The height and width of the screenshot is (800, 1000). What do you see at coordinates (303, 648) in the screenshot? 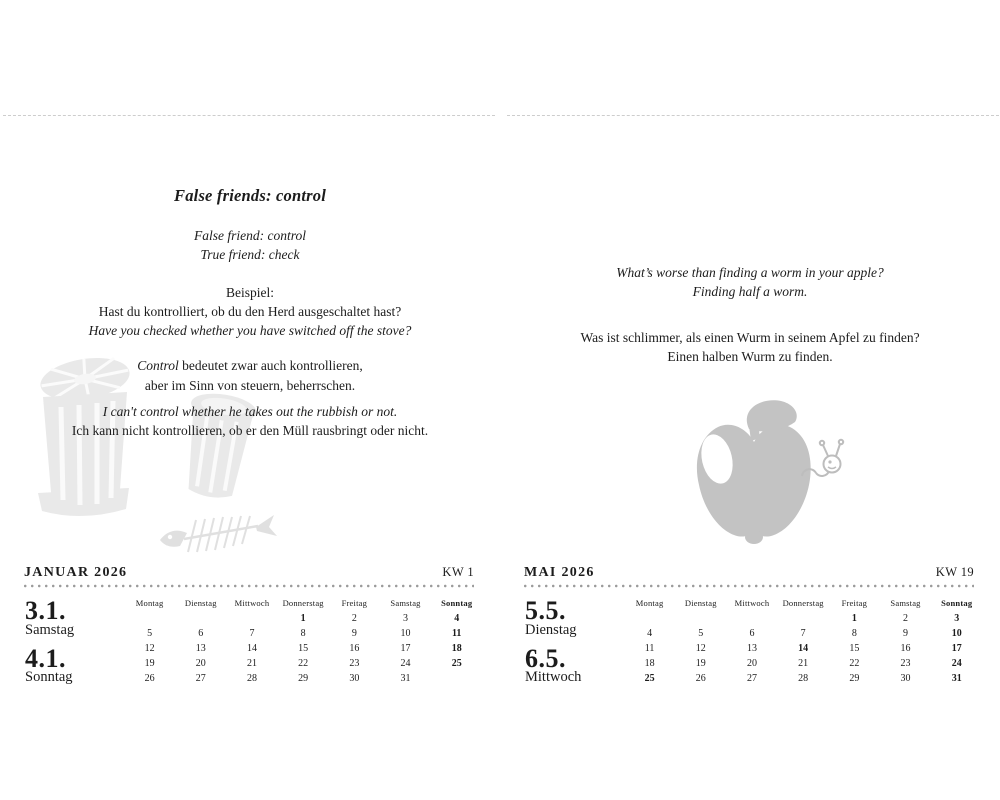
I see `calendar-day: 15` at bounding box center [303, 648].